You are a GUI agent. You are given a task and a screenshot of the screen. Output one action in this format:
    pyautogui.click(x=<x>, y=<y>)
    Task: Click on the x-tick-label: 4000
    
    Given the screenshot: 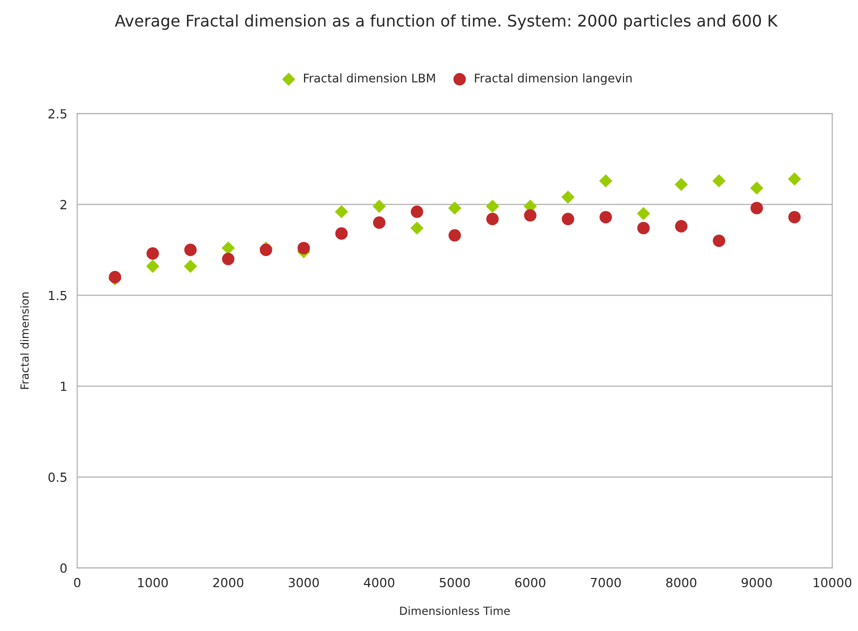 What is the action you would take?
    pyautogui.click(x=379, y=583)
    